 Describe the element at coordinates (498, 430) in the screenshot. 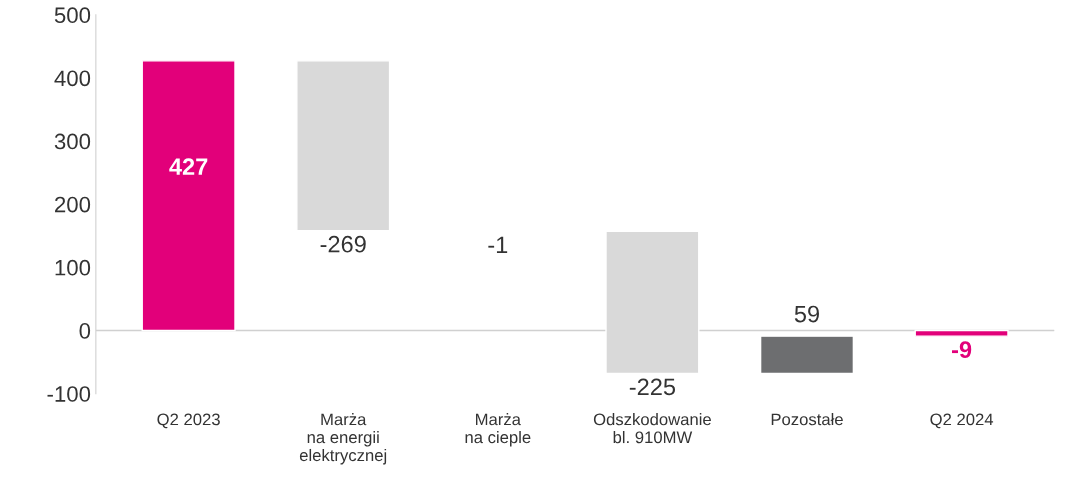

I see `x-tick-label: Marża na cieple` at that location.